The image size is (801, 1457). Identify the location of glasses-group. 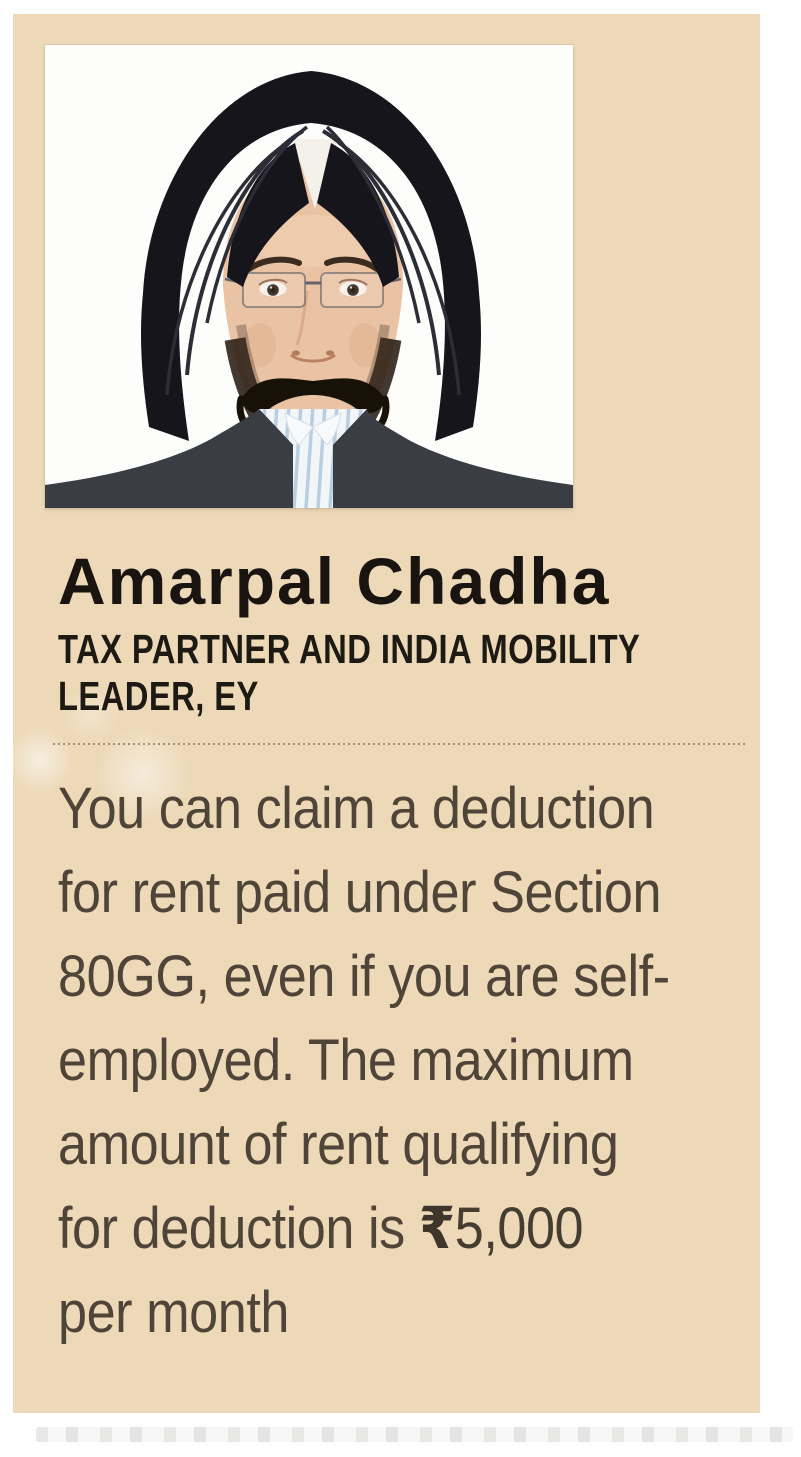
(313, 290).